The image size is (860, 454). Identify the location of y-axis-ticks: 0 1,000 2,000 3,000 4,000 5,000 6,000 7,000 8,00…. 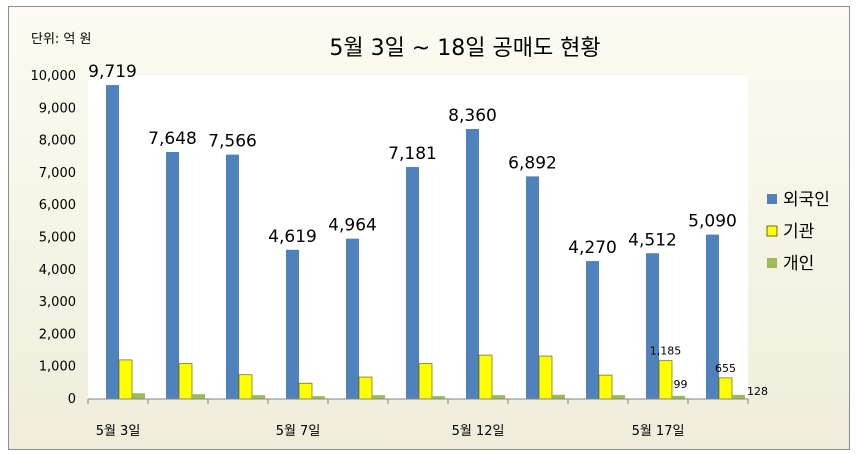
(54, 238).